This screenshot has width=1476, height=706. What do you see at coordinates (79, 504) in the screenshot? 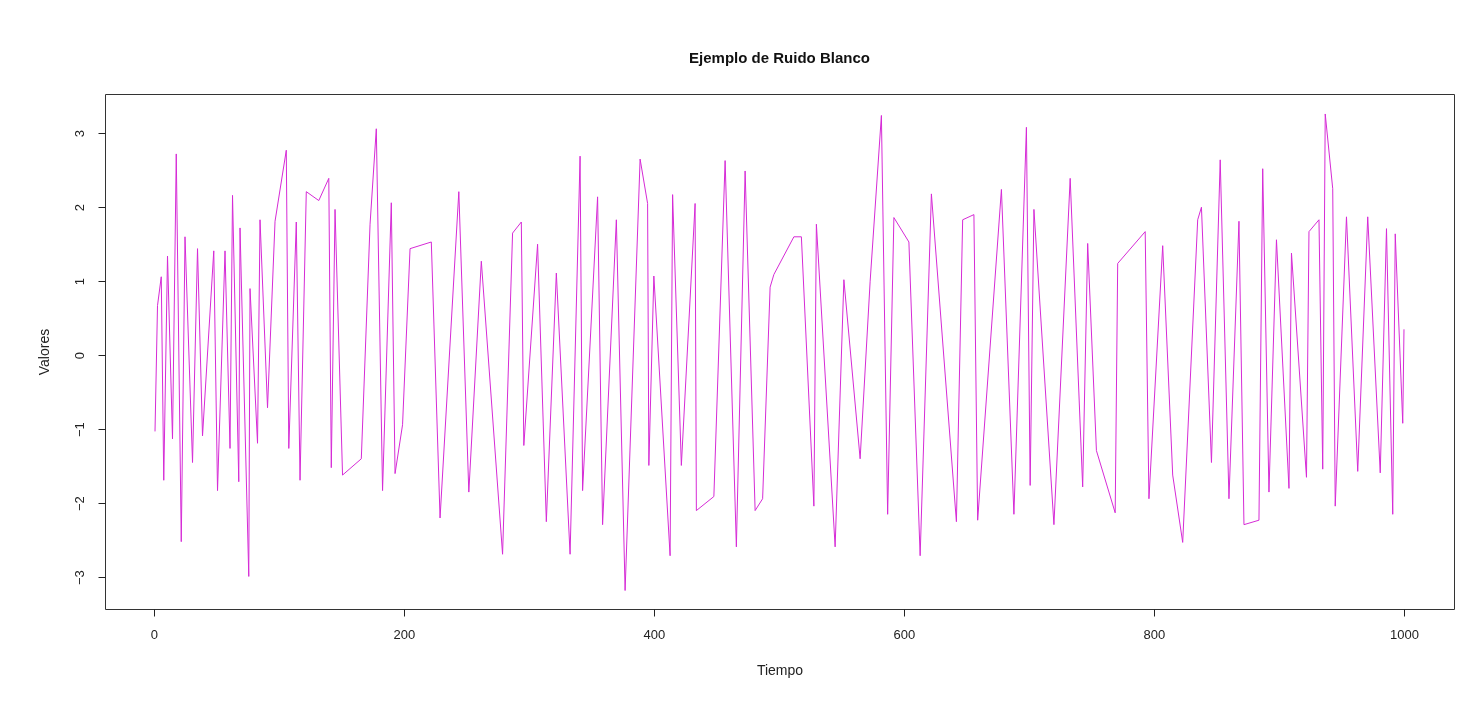
I see `y-tick-label: −2` at bounding box center [79, 504].